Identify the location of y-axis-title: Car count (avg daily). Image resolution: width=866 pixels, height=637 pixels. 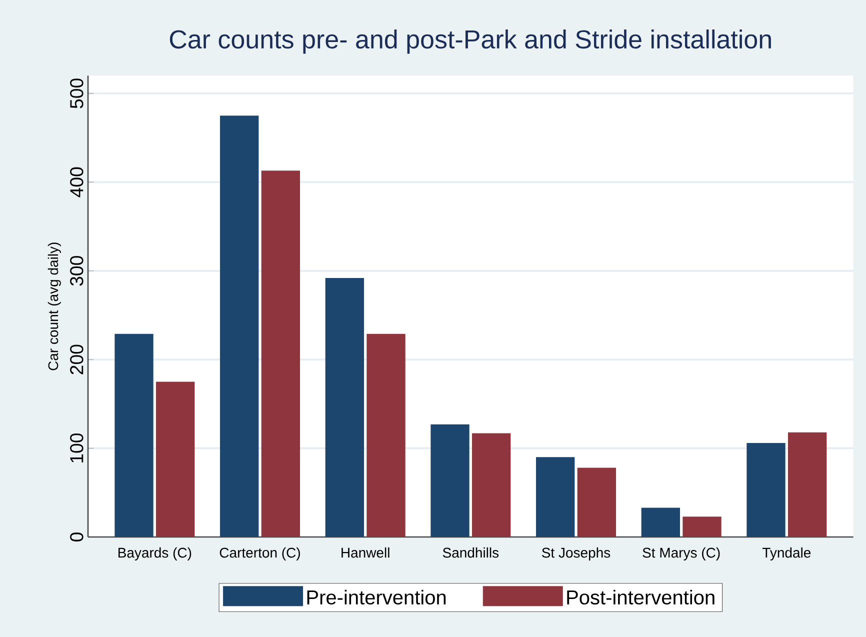
(54, 306).